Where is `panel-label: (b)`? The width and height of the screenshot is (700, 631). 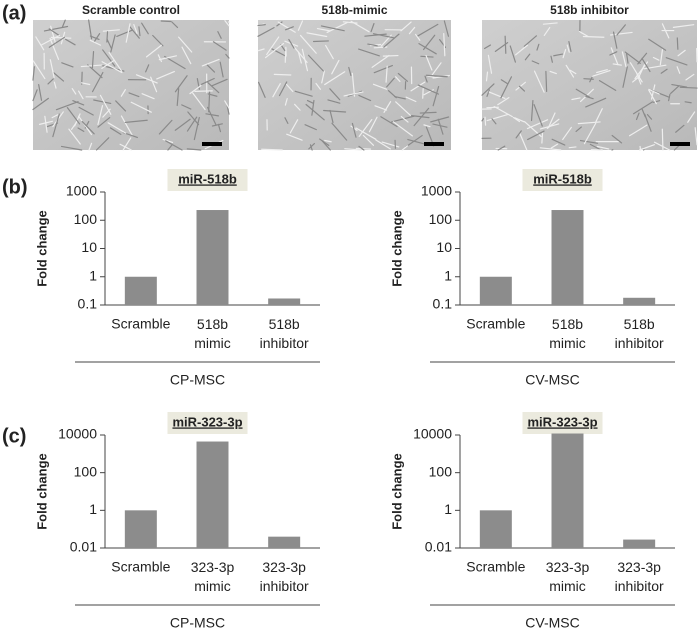 panel-label: (b) is located at coordinates (15, 187).